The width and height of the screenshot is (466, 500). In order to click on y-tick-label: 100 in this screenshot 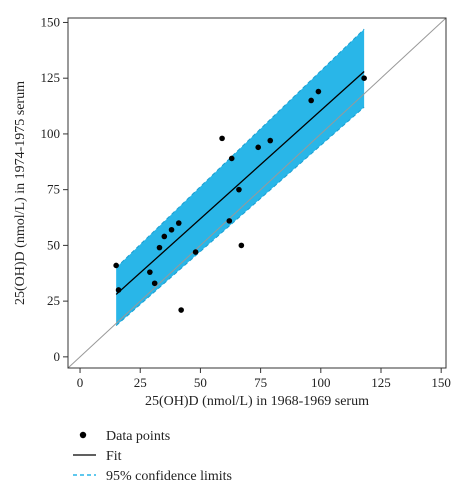, I will do `click(51, 133)`.